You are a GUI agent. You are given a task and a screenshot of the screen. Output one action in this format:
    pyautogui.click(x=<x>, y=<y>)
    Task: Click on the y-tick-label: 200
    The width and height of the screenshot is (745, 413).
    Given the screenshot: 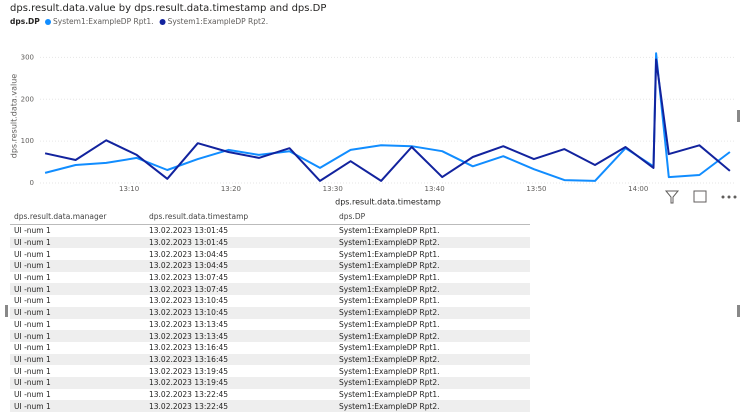 What is the action you would take?
    pyautogui.click(x=27, y=99)
    